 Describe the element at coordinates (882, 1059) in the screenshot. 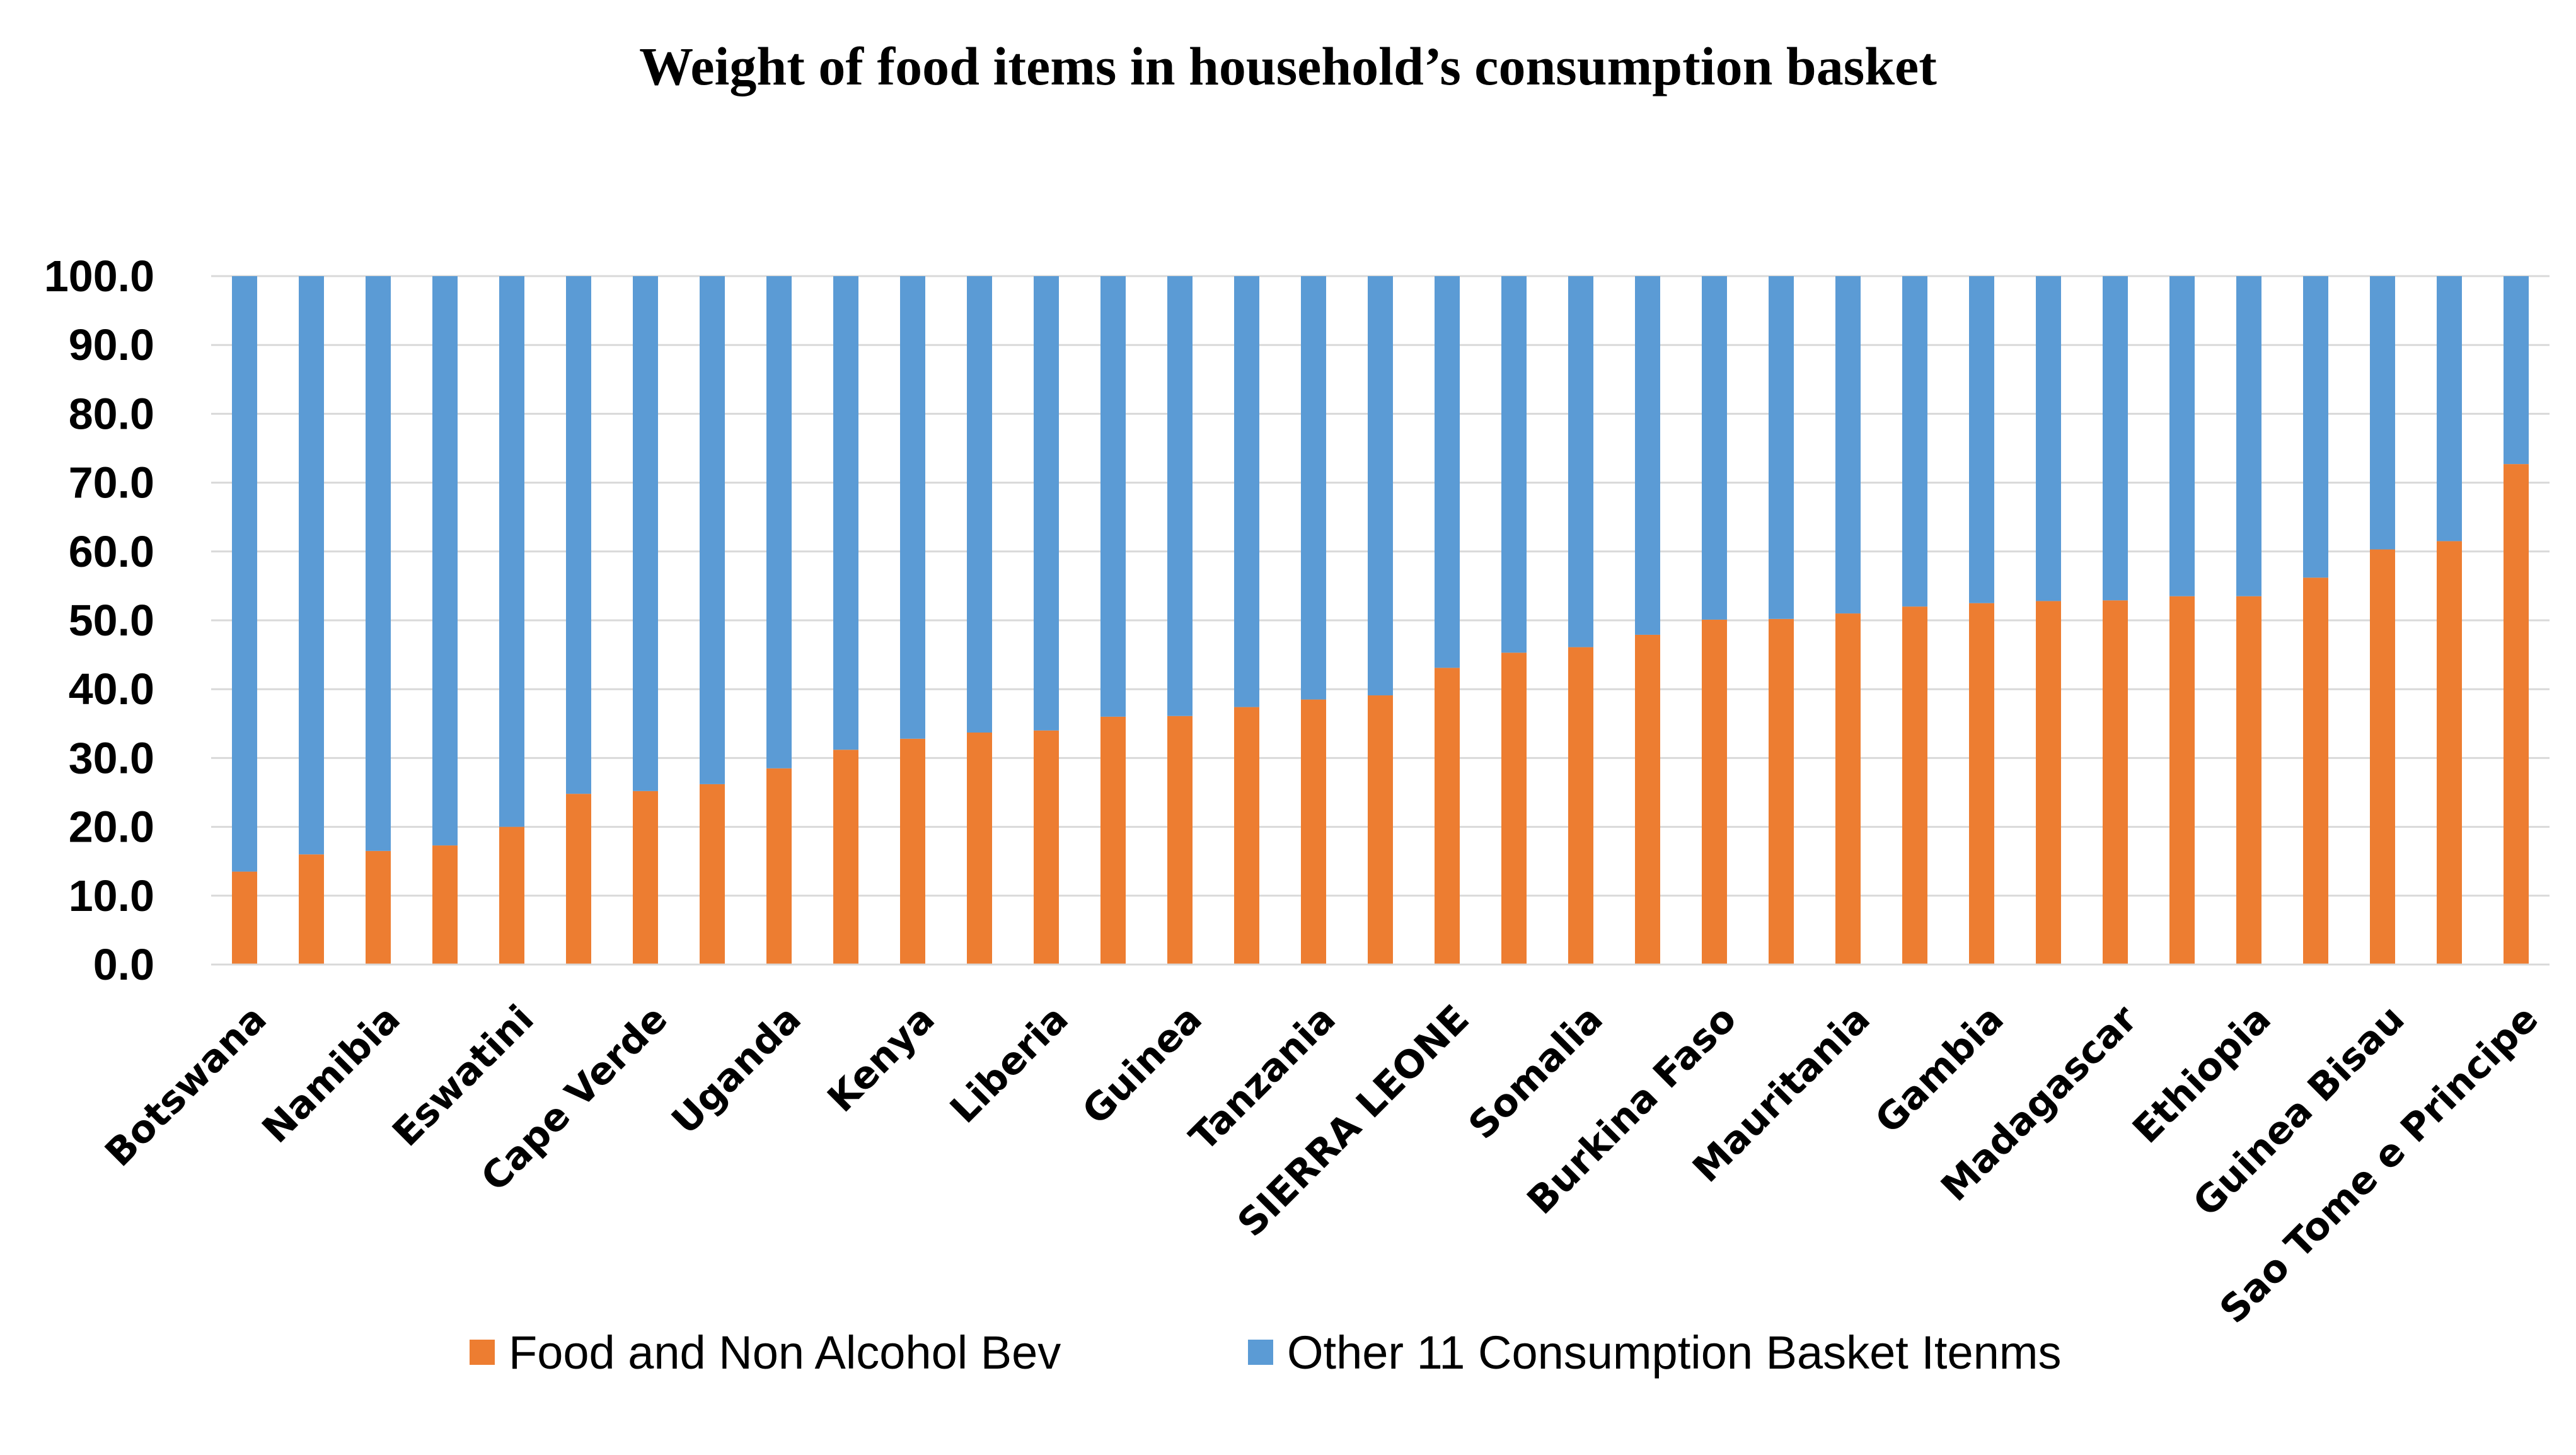

I see `x-tick-label: Kenya` at that location.